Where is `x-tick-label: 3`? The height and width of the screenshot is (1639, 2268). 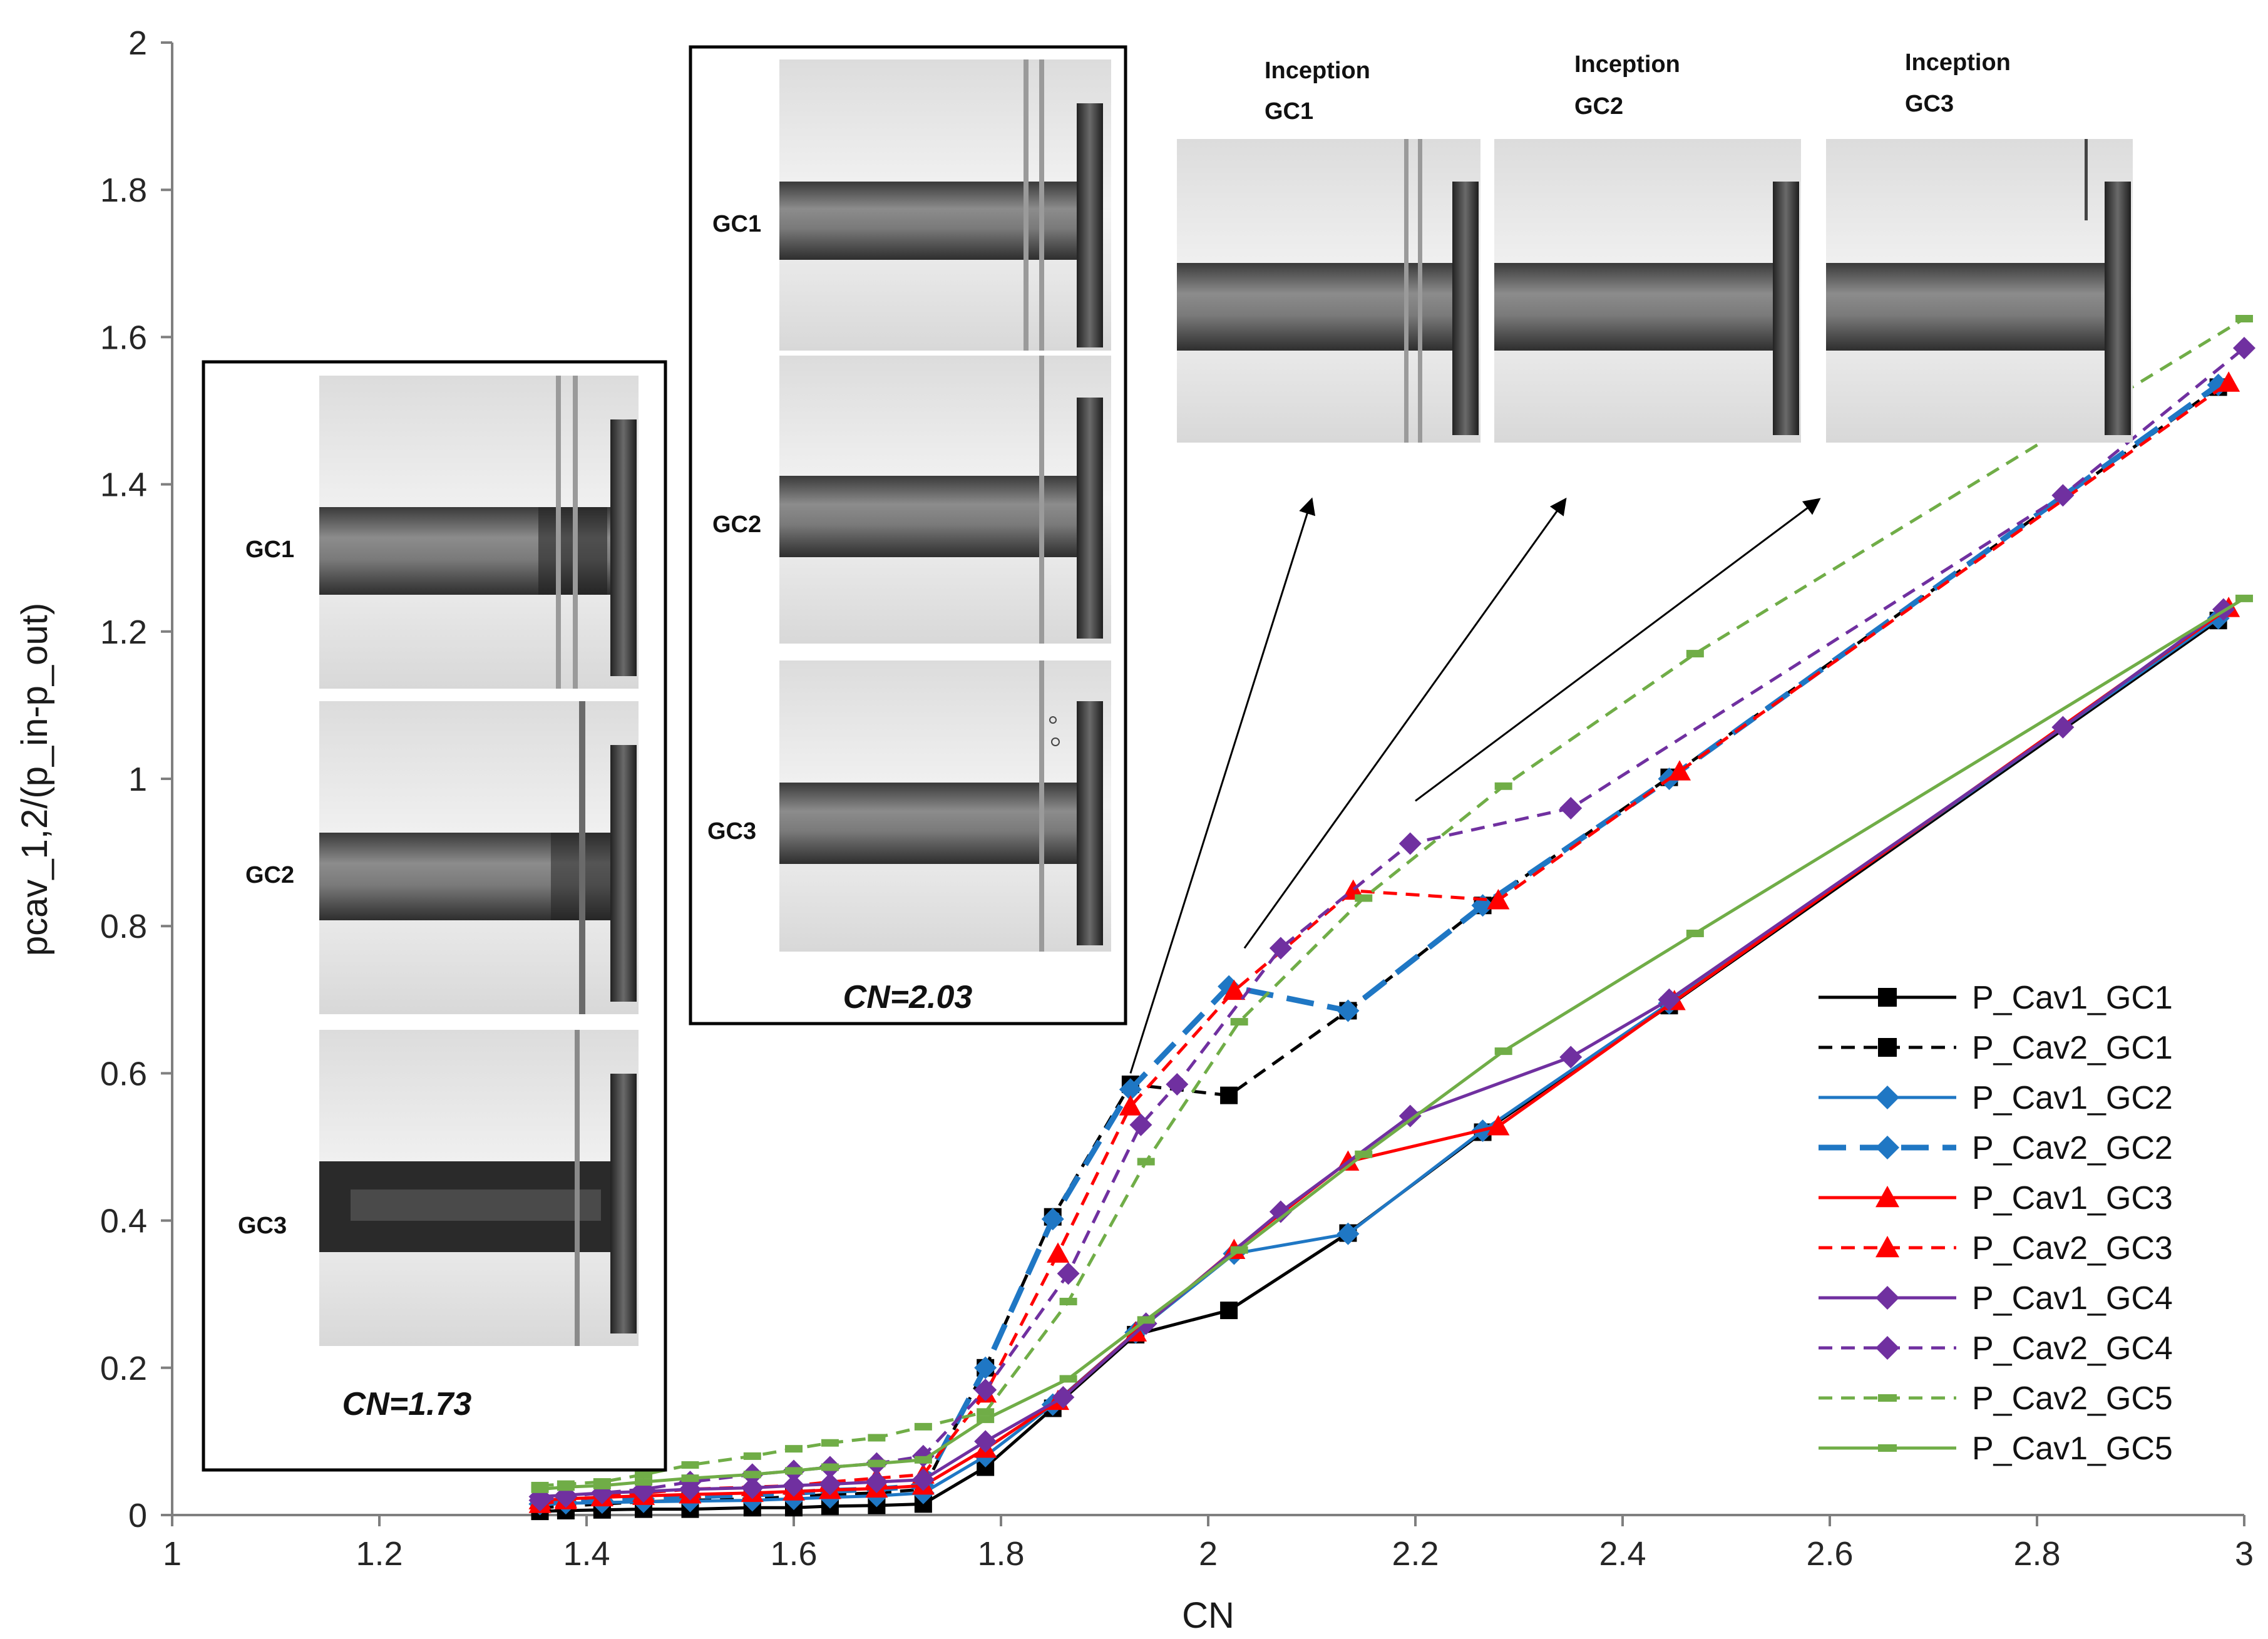 x-tick-label: 3 is located at coordinates (2244, 1554).